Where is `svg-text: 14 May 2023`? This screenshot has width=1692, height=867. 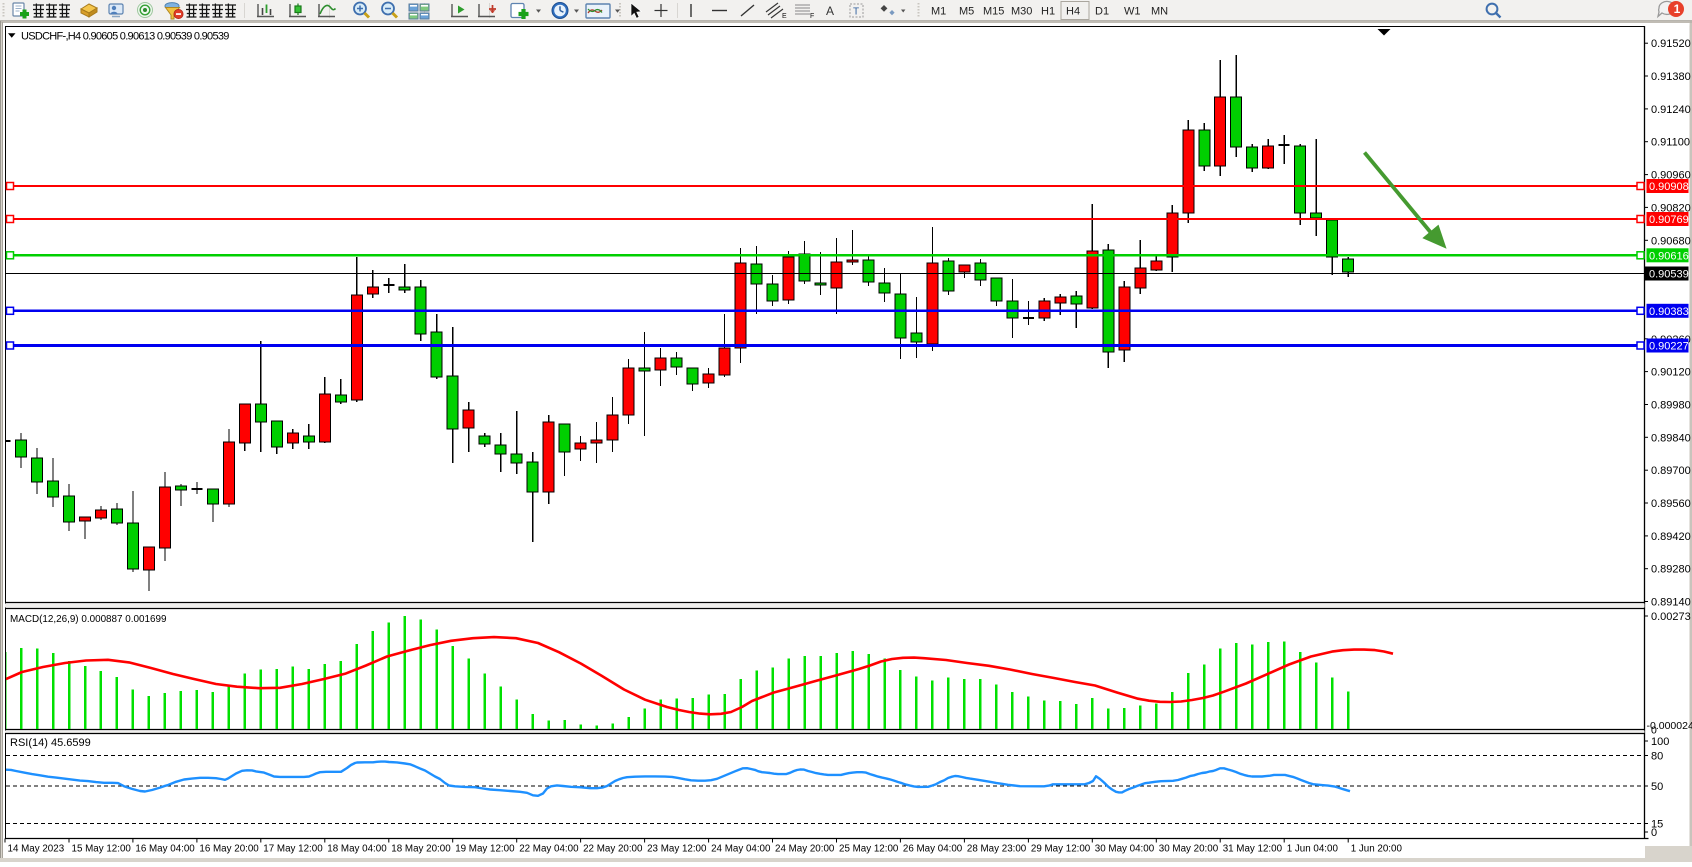
svg-text: 14 May 2023 is located at coordinates (36, 849).